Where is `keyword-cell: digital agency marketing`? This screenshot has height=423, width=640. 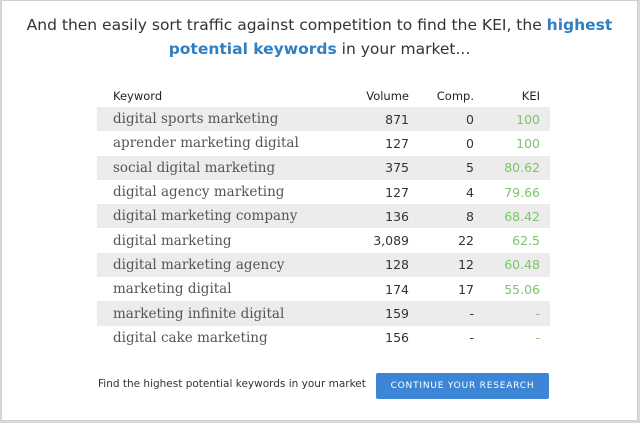 keyword-cell: digital agency marketing is located at coordinates (199, 192).